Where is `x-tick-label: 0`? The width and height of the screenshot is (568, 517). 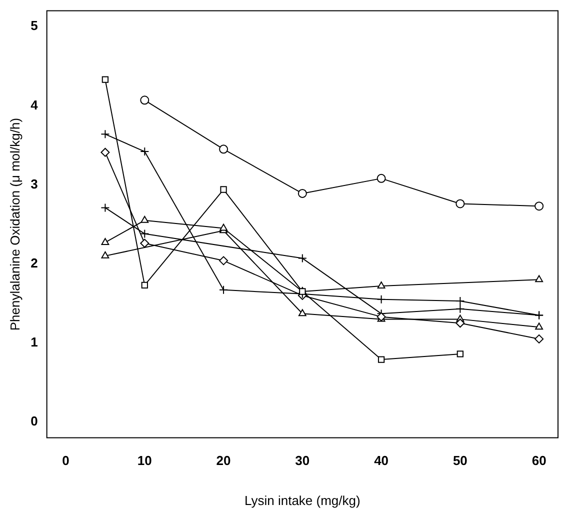 x-tick-label: 0 is located at coordinates (66, 460).